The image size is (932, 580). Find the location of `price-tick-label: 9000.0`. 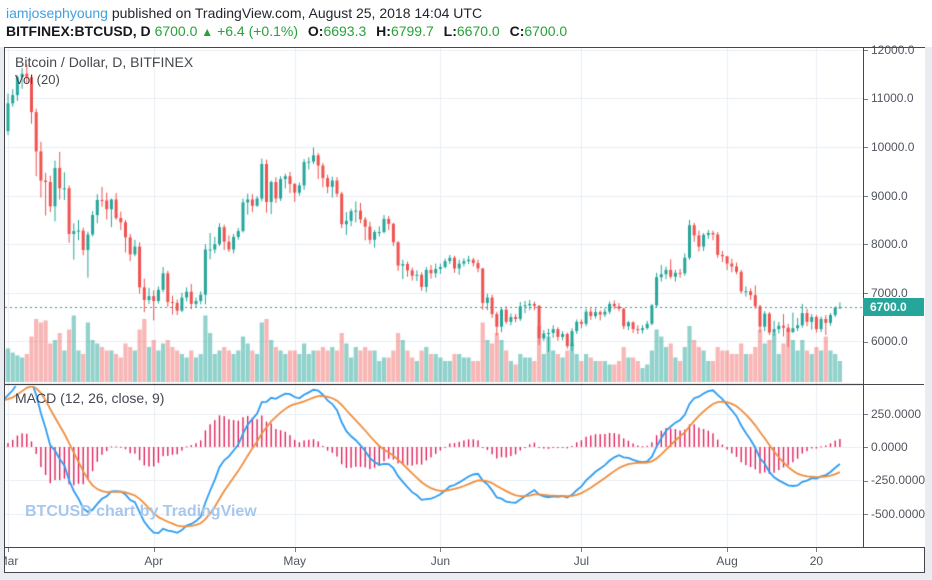

price-tick-label: 9000.0 is located at coordinates (894, 197).